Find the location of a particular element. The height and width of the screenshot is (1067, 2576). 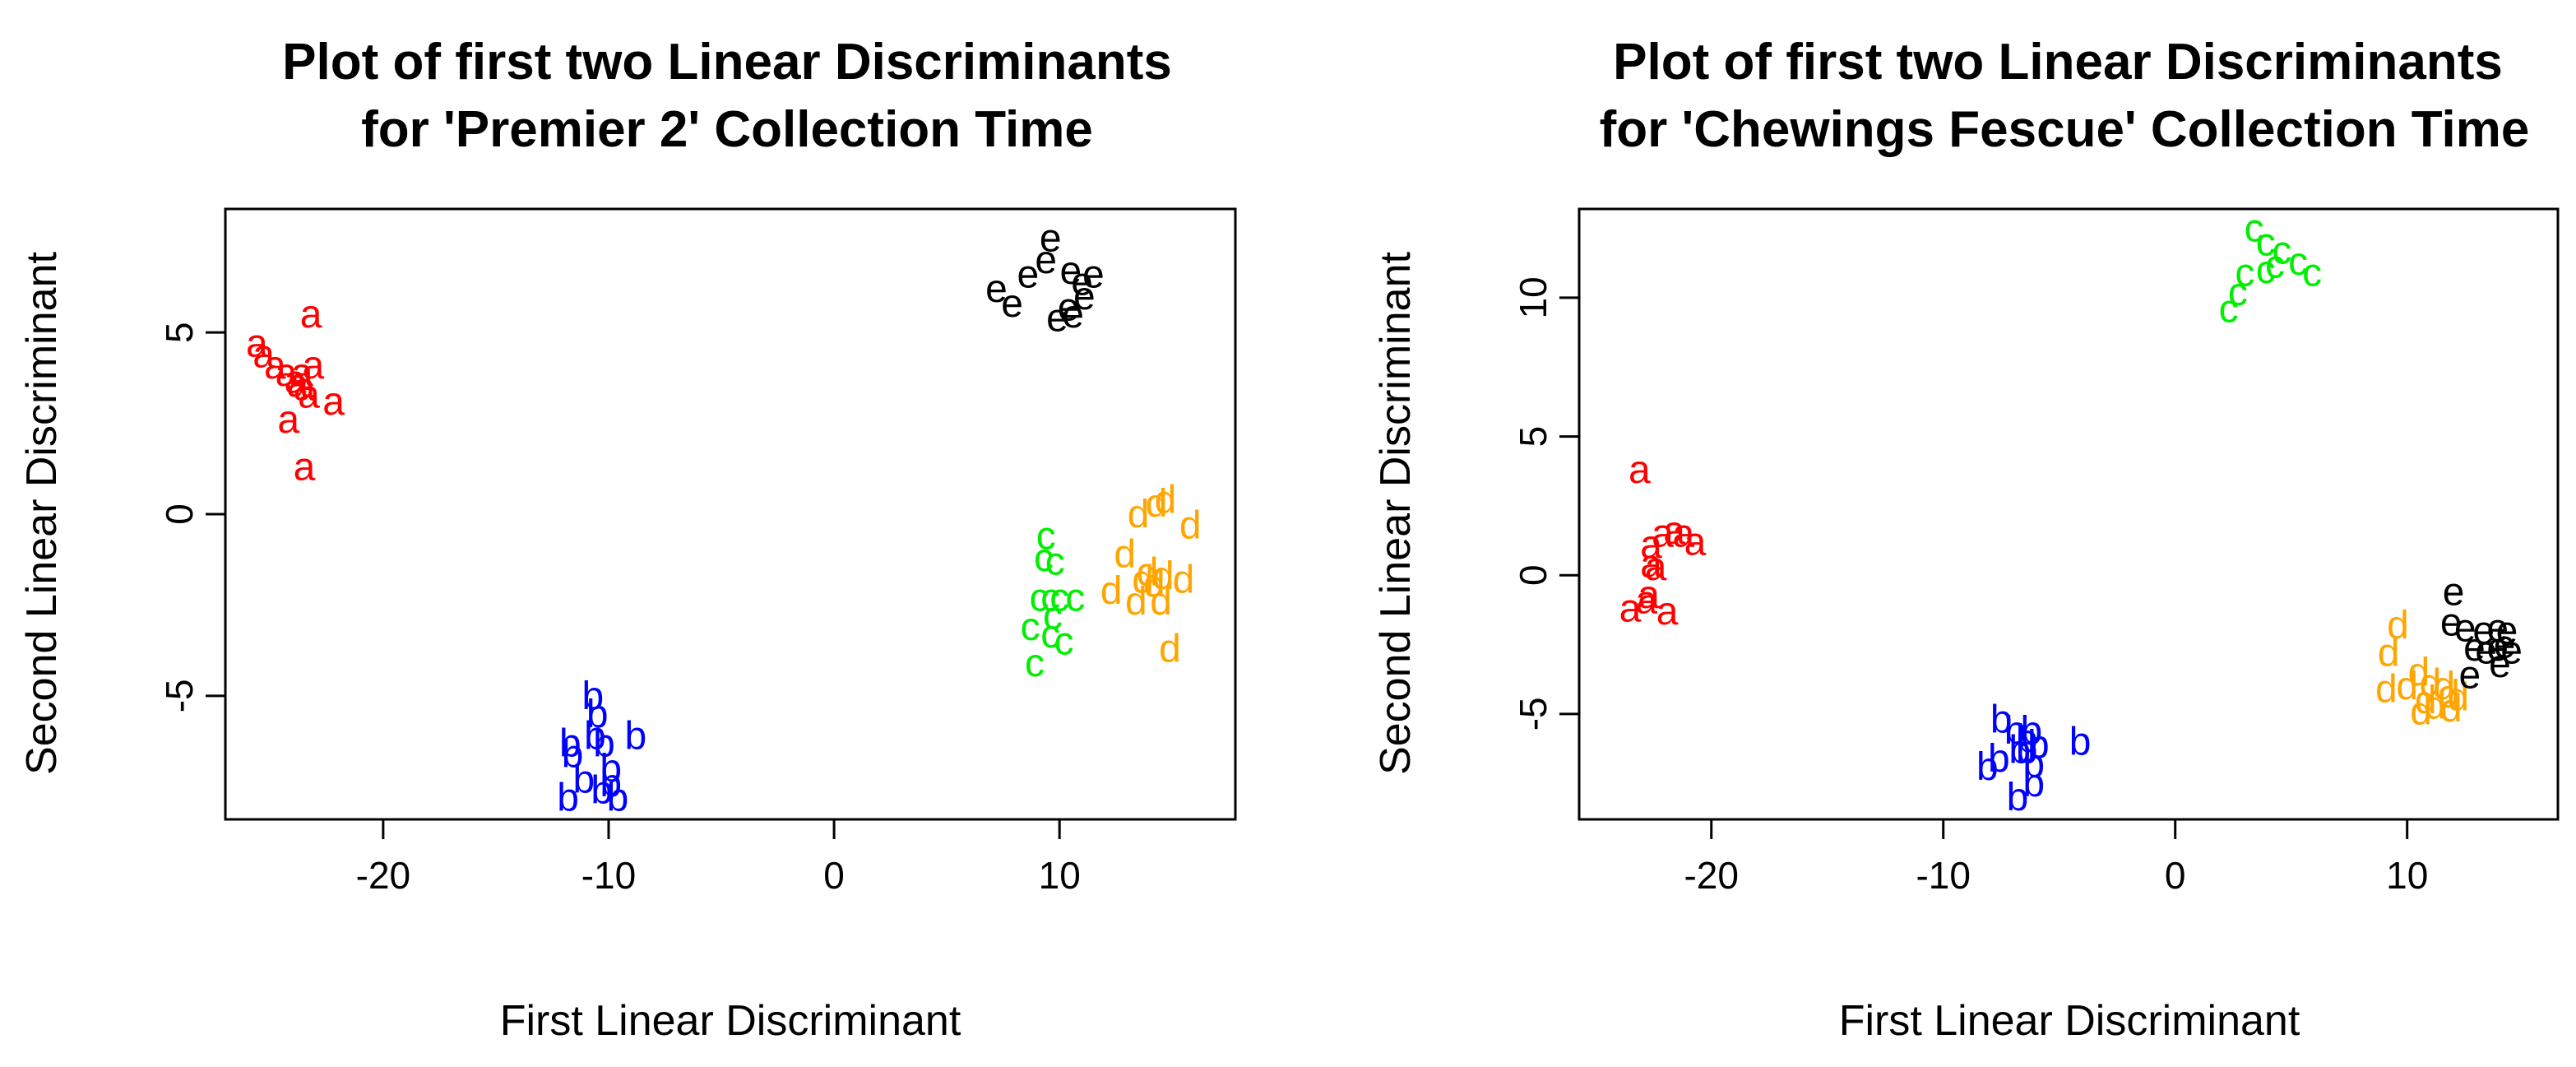

chart-2-x-axis-label: First Linear Discriminant is located at coordinates (2070, 1021).